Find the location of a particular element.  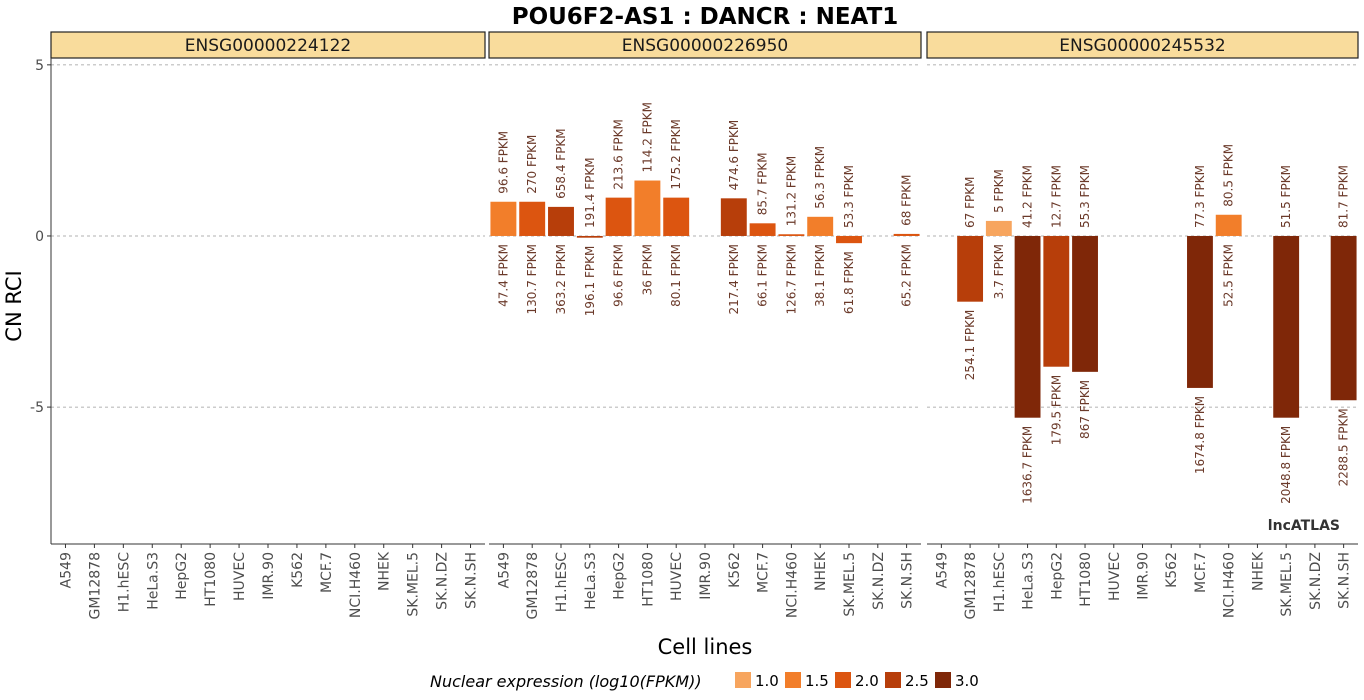

bar-top-label: 213.6 FPKM is located at coordinates (619, 154).